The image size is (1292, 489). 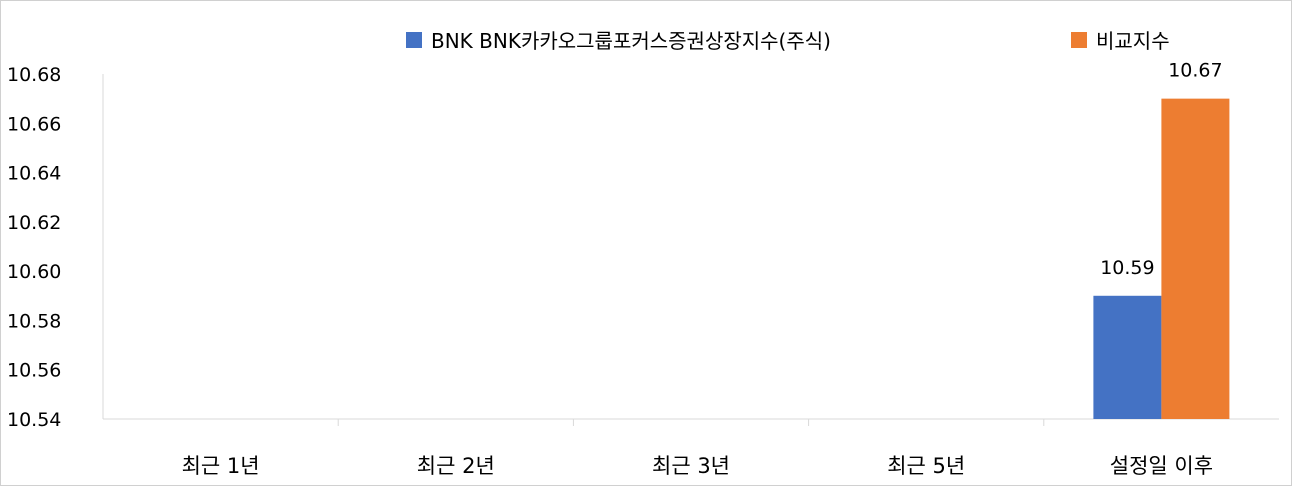 I want to click on x-category-label: 최근 1년, so click(x=221, y=466).